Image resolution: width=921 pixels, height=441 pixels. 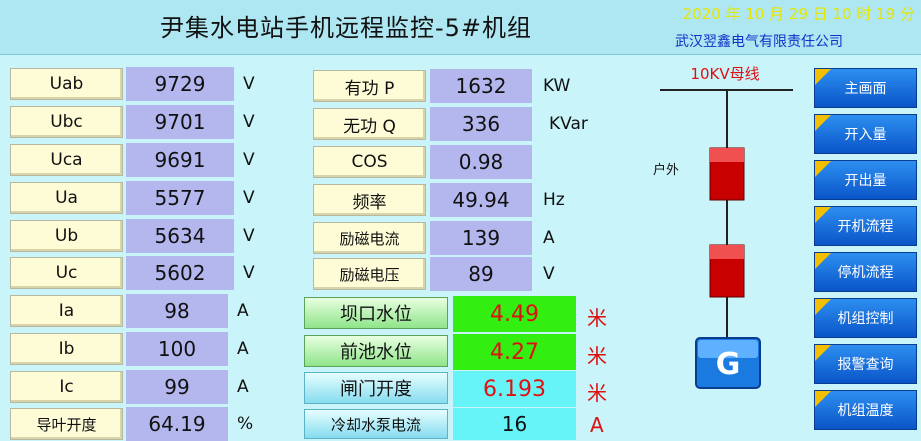 I want to click on value-uab: 9729, so click(x=180, y=84).